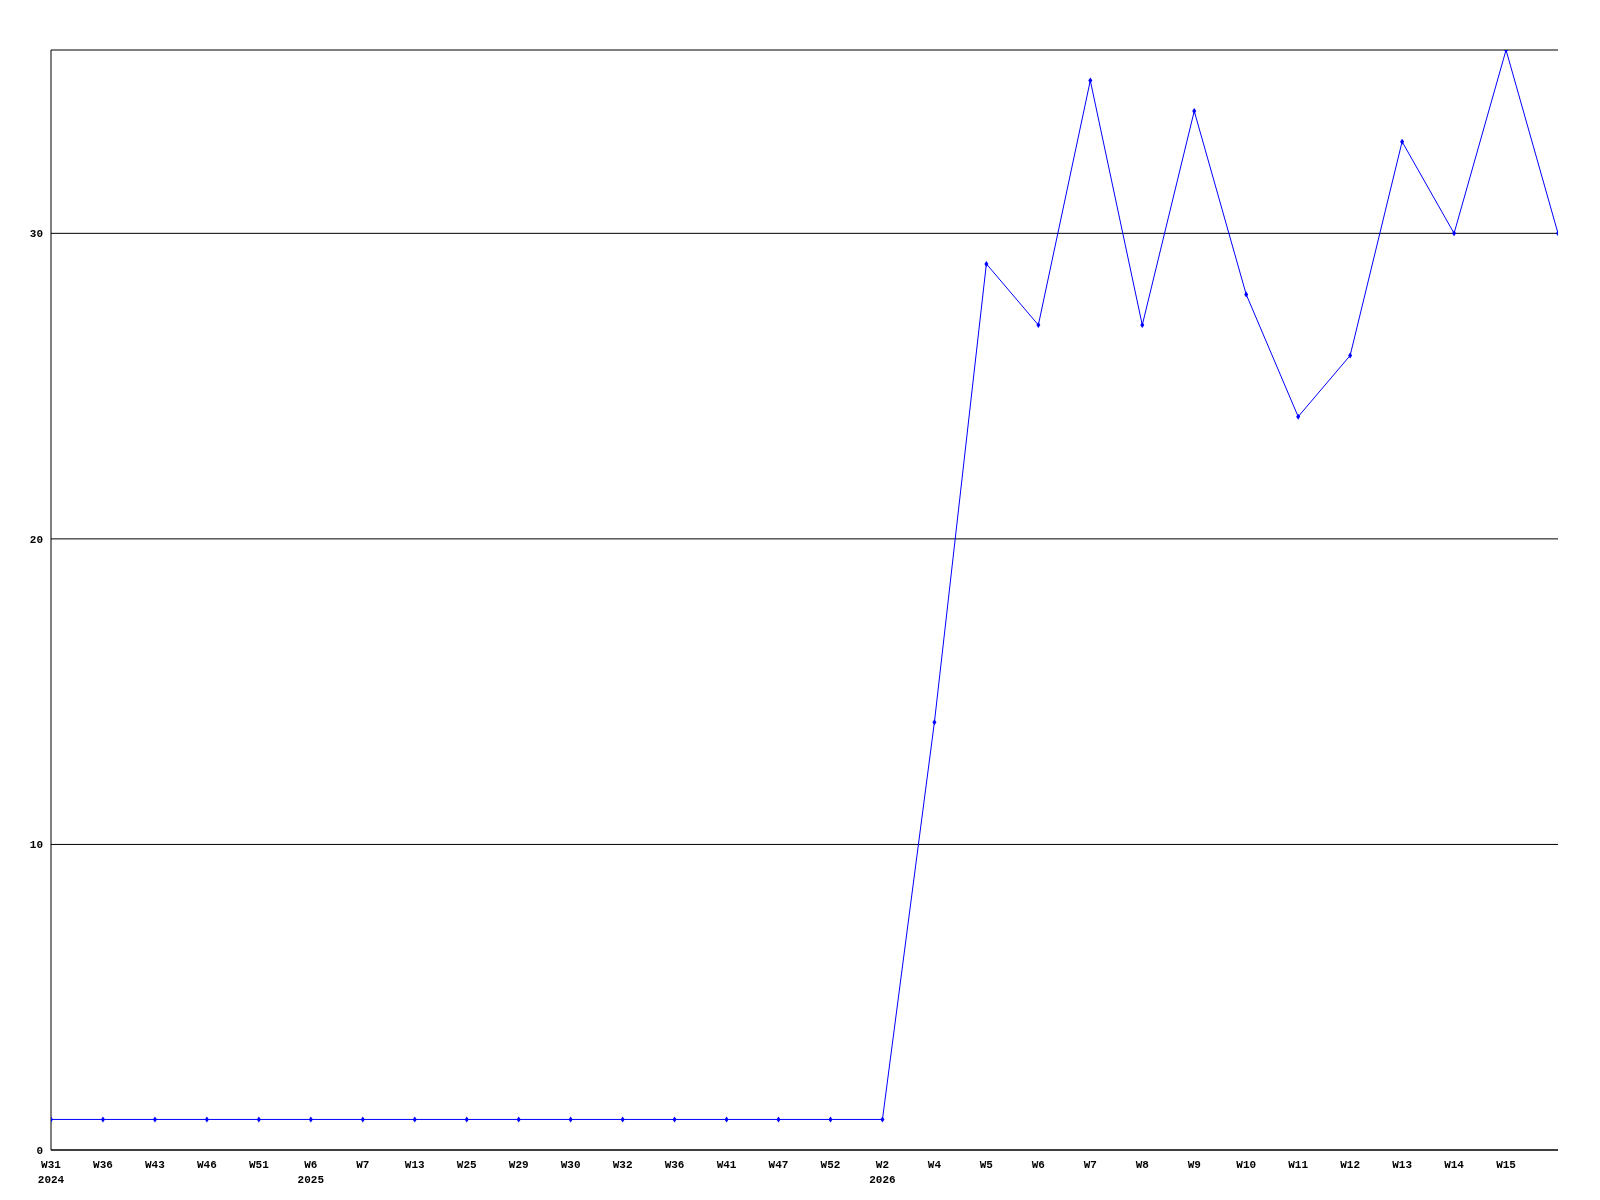 Image resolution: width=1600 pixels, height=1200 pixels. I want to click on x-tick-label: W41, so click(726, 1165).